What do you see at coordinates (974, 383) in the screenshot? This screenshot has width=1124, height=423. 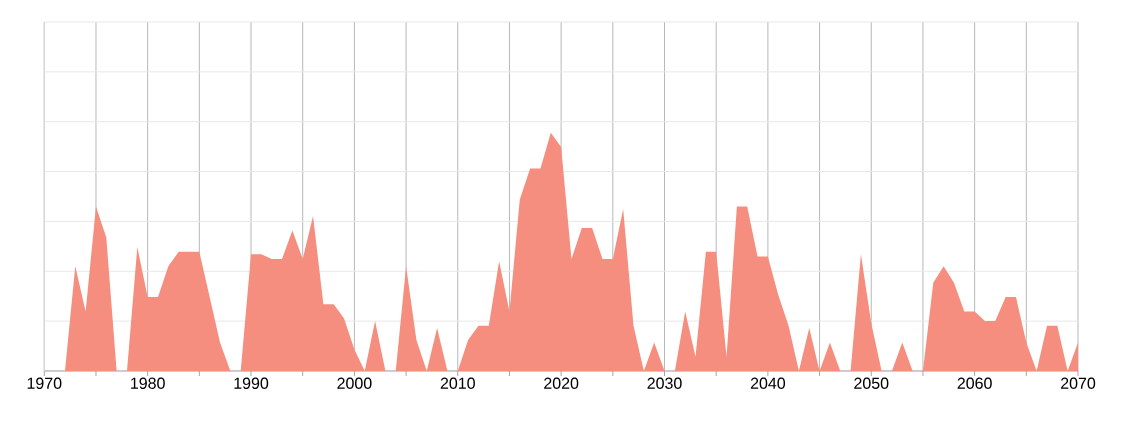 I see `x-tick-label: 2060` at bounding box center [974, 383].